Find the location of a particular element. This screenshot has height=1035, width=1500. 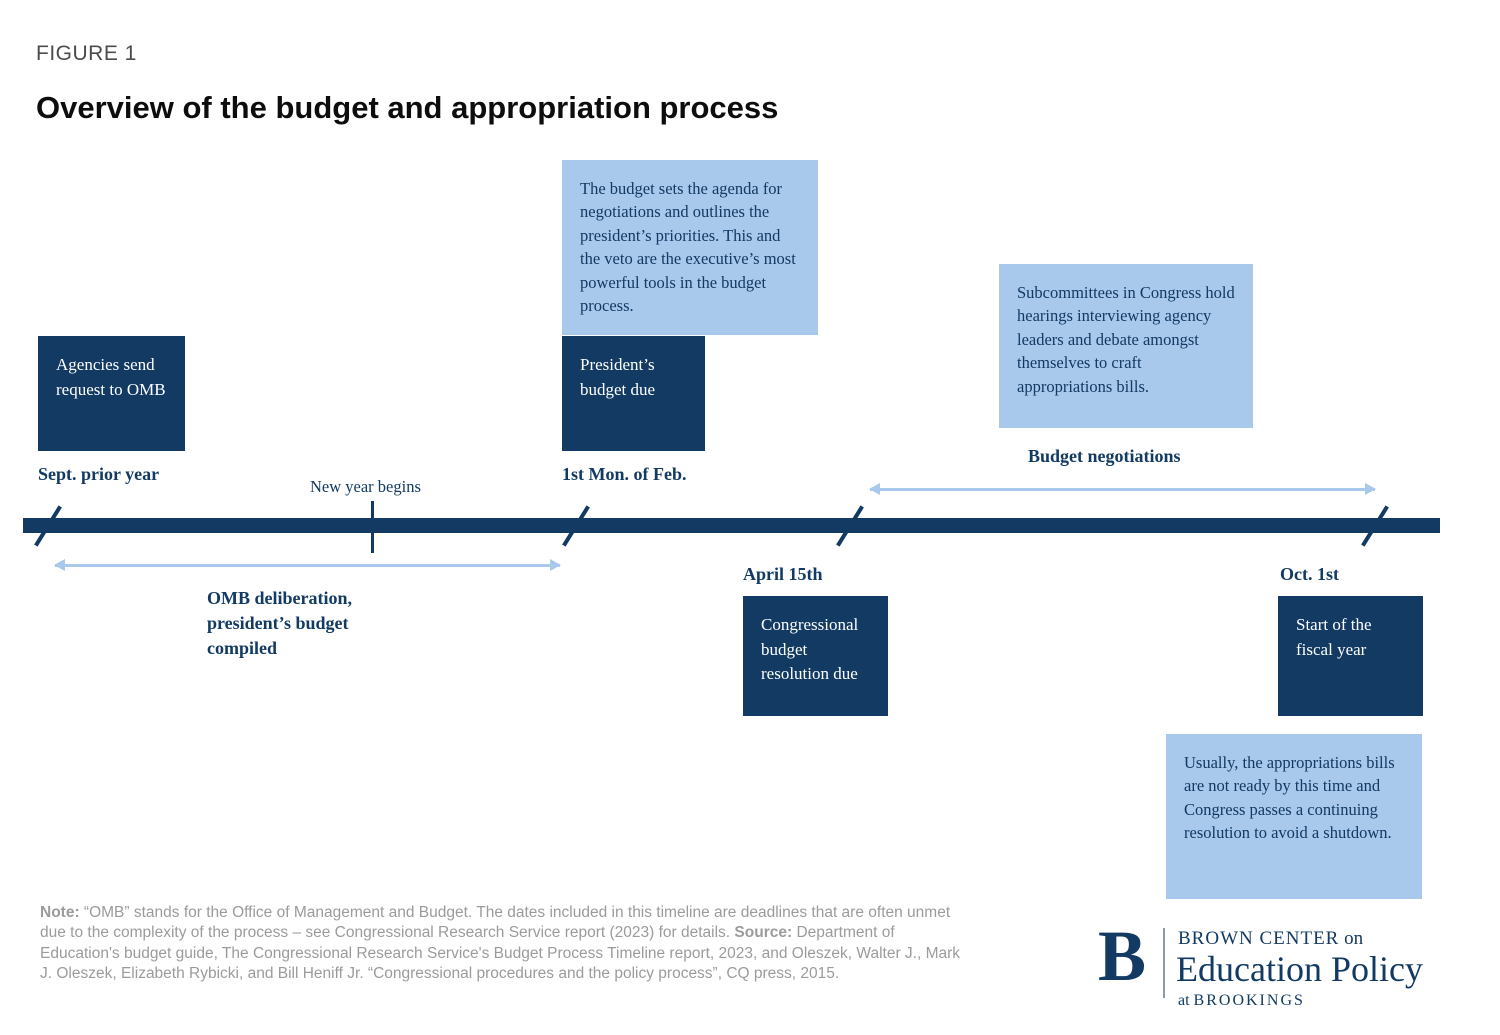

label-budget-negotiations: Budget negotiations is located at coordinates (1104, 456).